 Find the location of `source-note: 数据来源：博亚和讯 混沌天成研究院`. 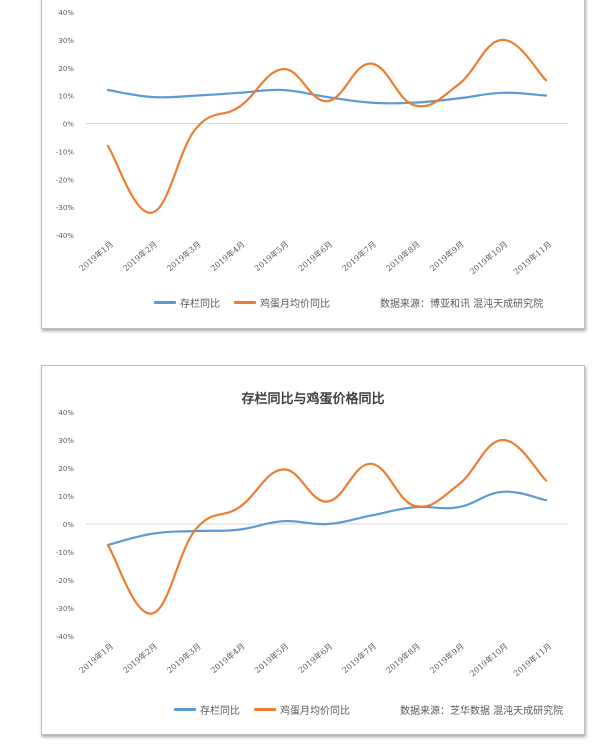

source-note: 数据来源：博亚和讯 混沌天成研究院 is located at coordinates (462, 304).